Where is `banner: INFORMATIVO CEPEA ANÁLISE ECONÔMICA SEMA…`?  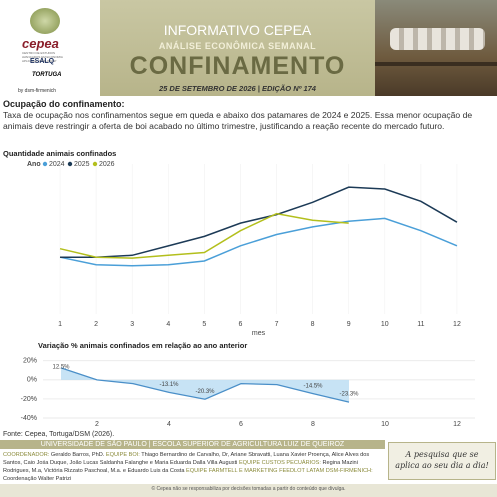
banner: INFORMATIVO CEPEA ANÁLISE ECONÔMICA SEMA… is located at coordinates (237, 48).